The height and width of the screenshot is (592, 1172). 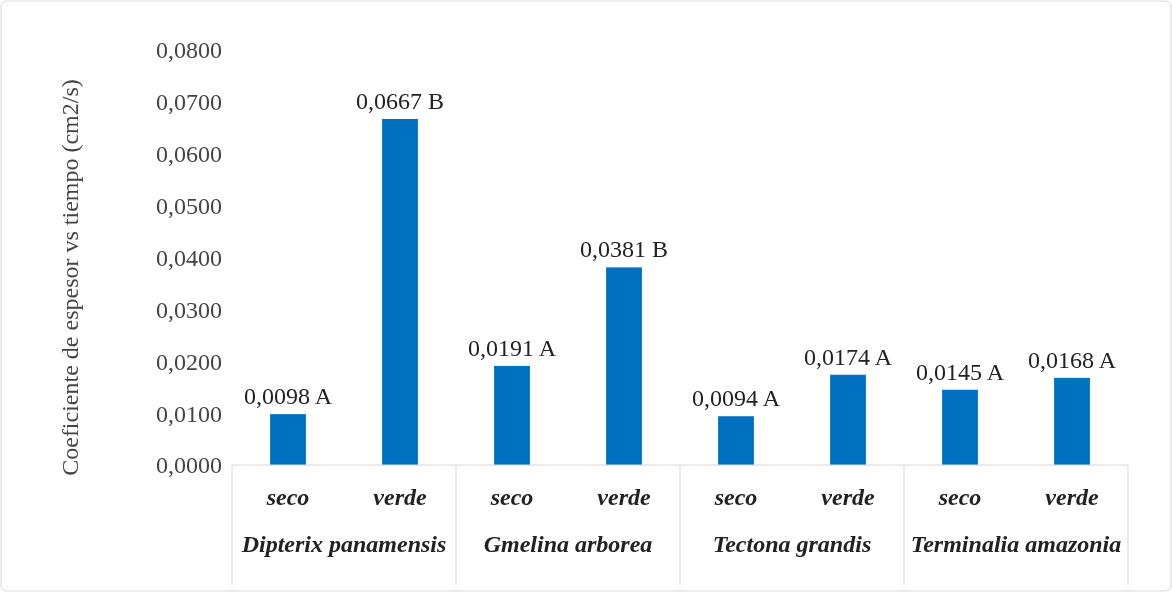 What do you see at coordinates (960, 371) in the screenshot?
I see `data-label: 0,0145 A` at bounding box center [960, 371].